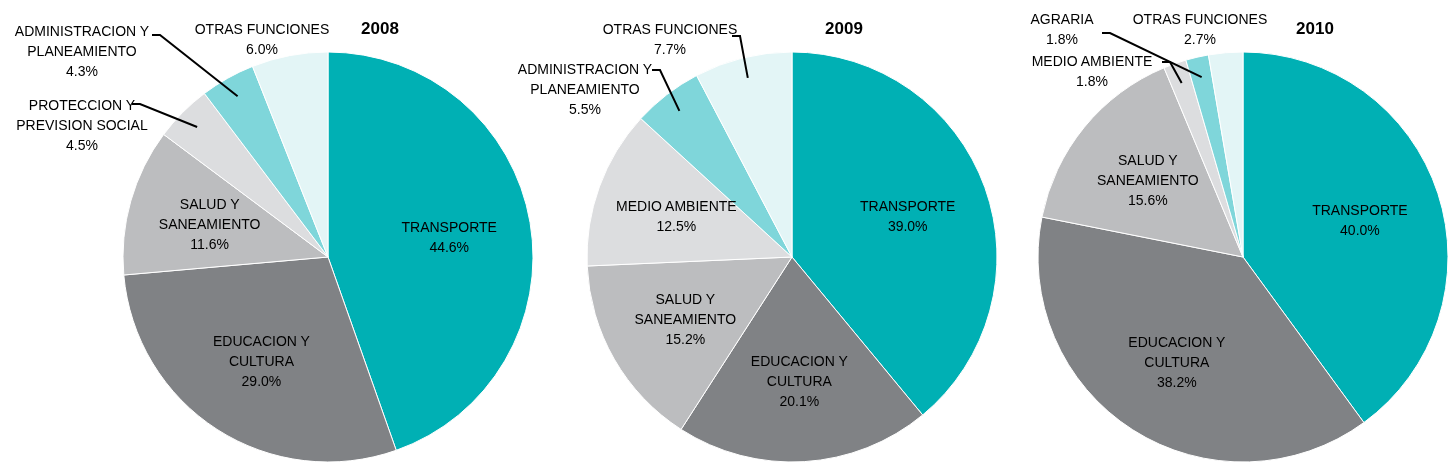 Image resolution: width=1450 pixels, height=463 pixels. What do you see at coordinates (907, 226) in the screenshot?
I see `data-label: 39.0%` at bounding box center [907, 226].